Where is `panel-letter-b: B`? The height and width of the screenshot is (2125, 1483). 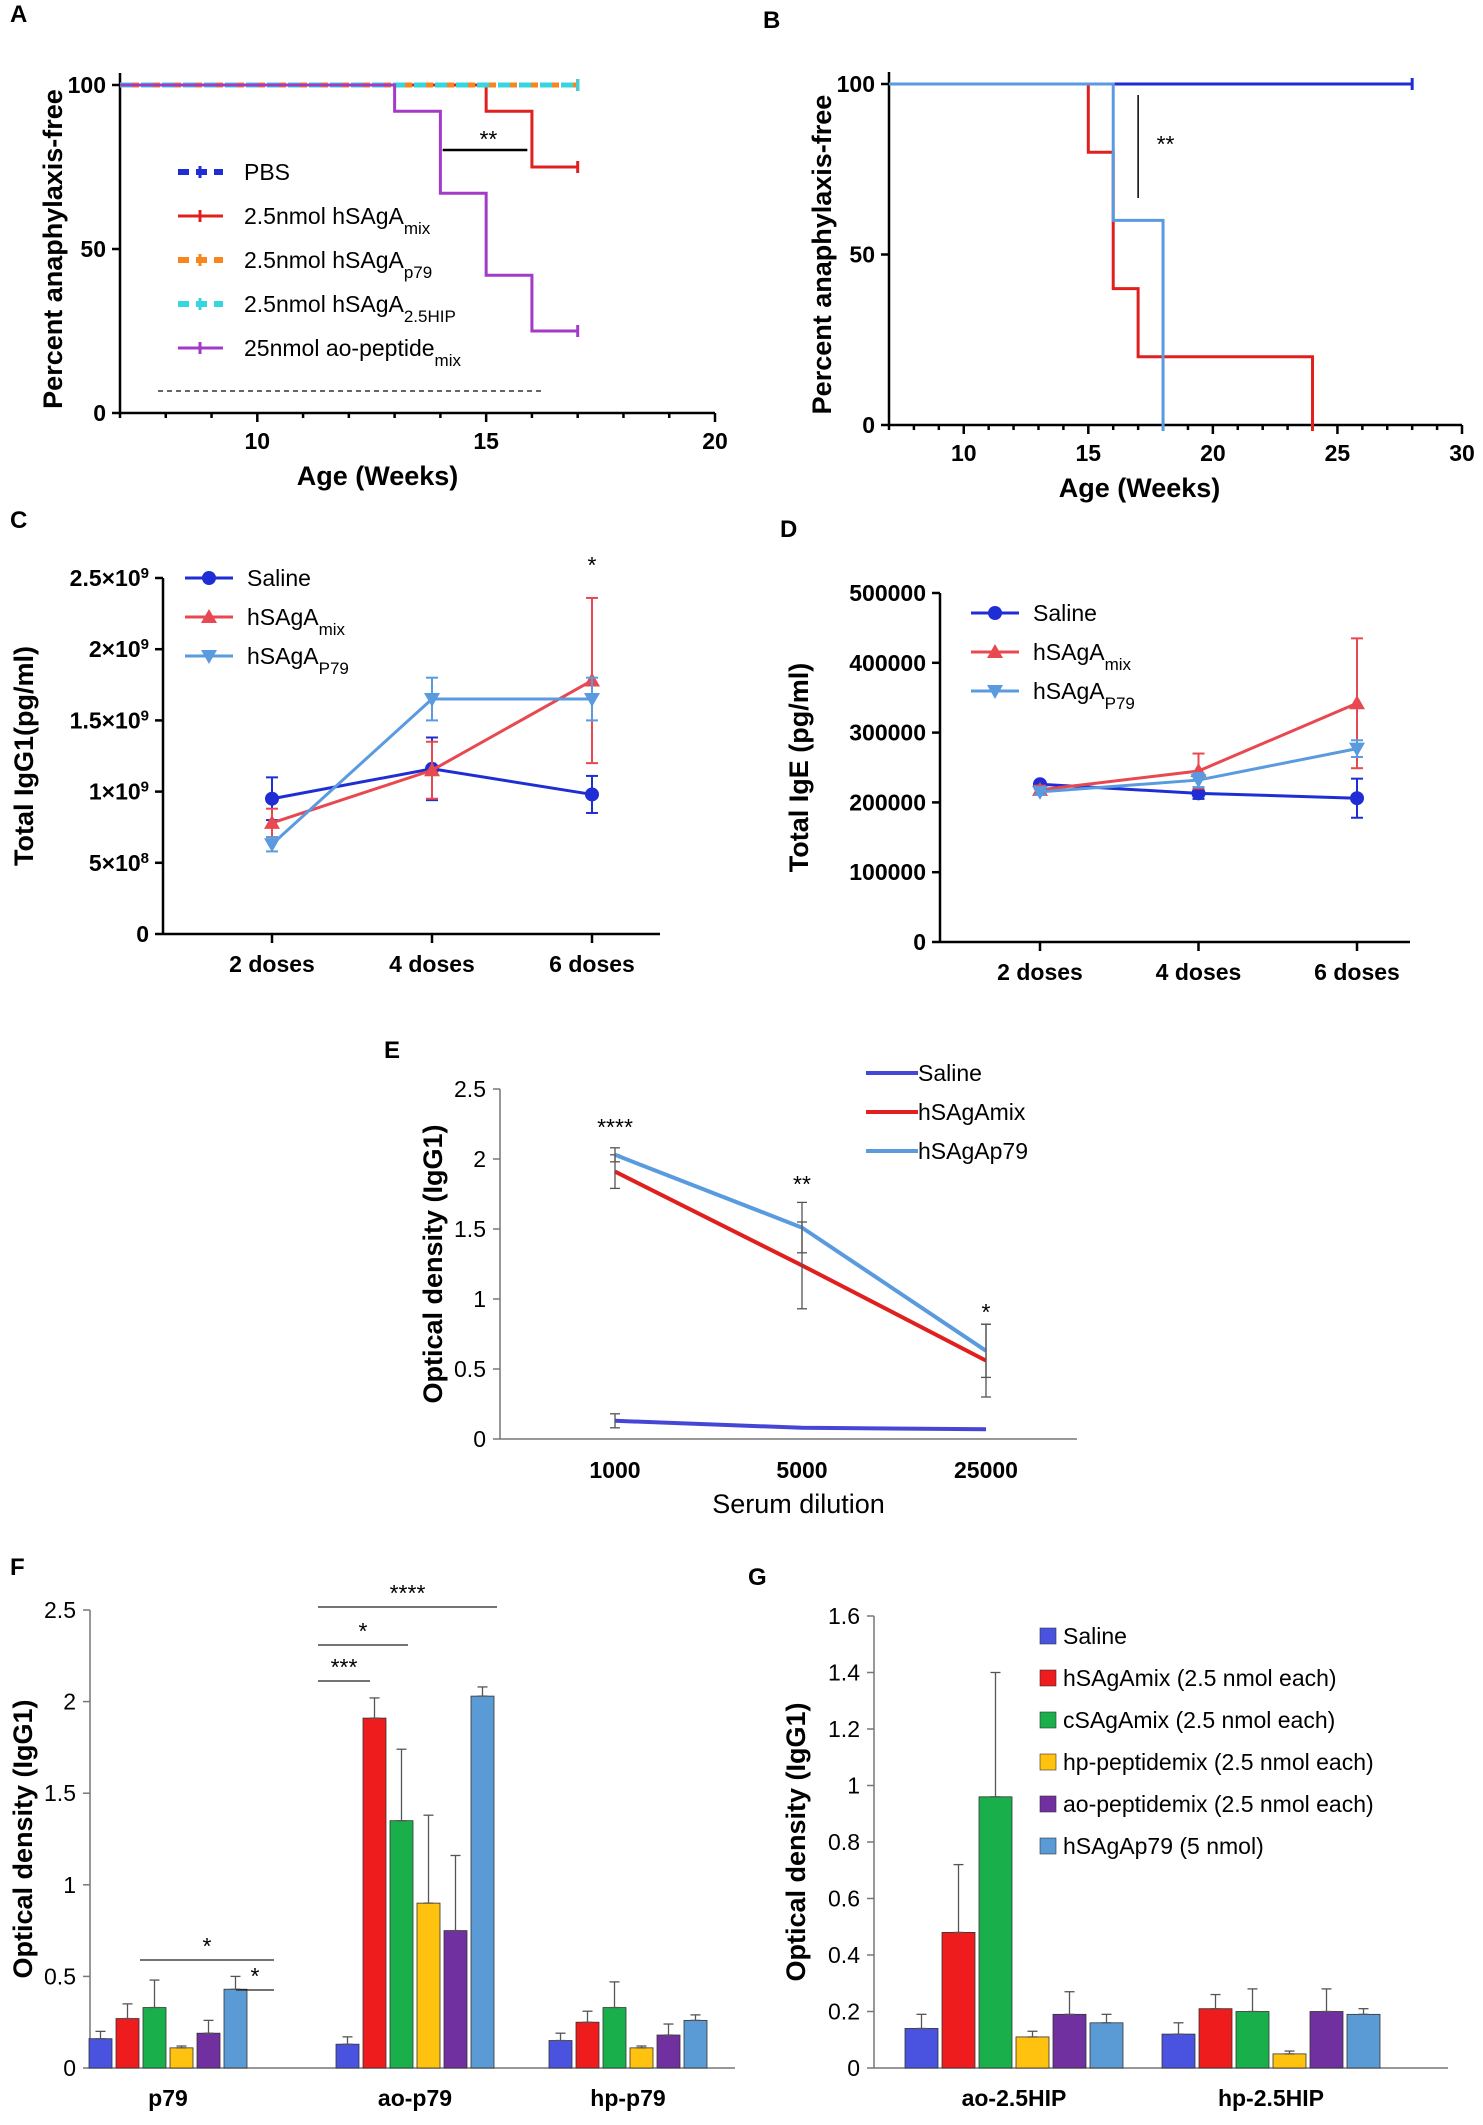
panel-letter-b: B is located at coordinates (771, 20).